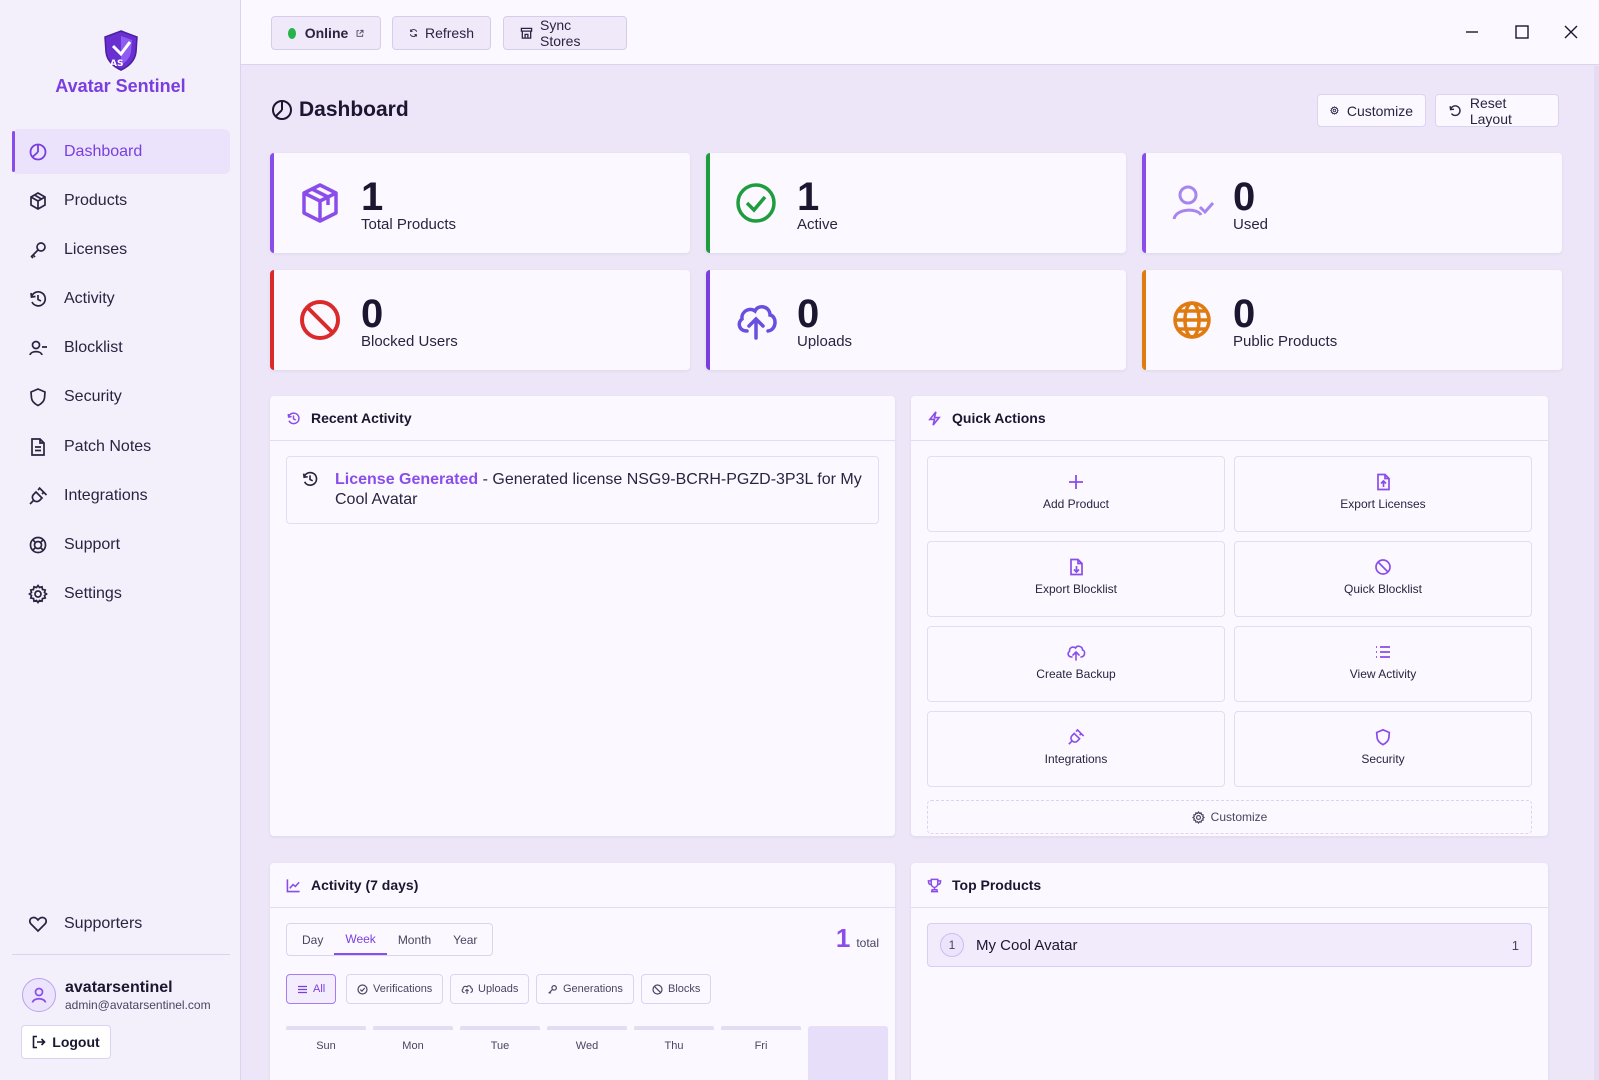 Image resolution: width=1599 pixels, height=1080 pixels. I want to click on history-icon, so click(293, 417).